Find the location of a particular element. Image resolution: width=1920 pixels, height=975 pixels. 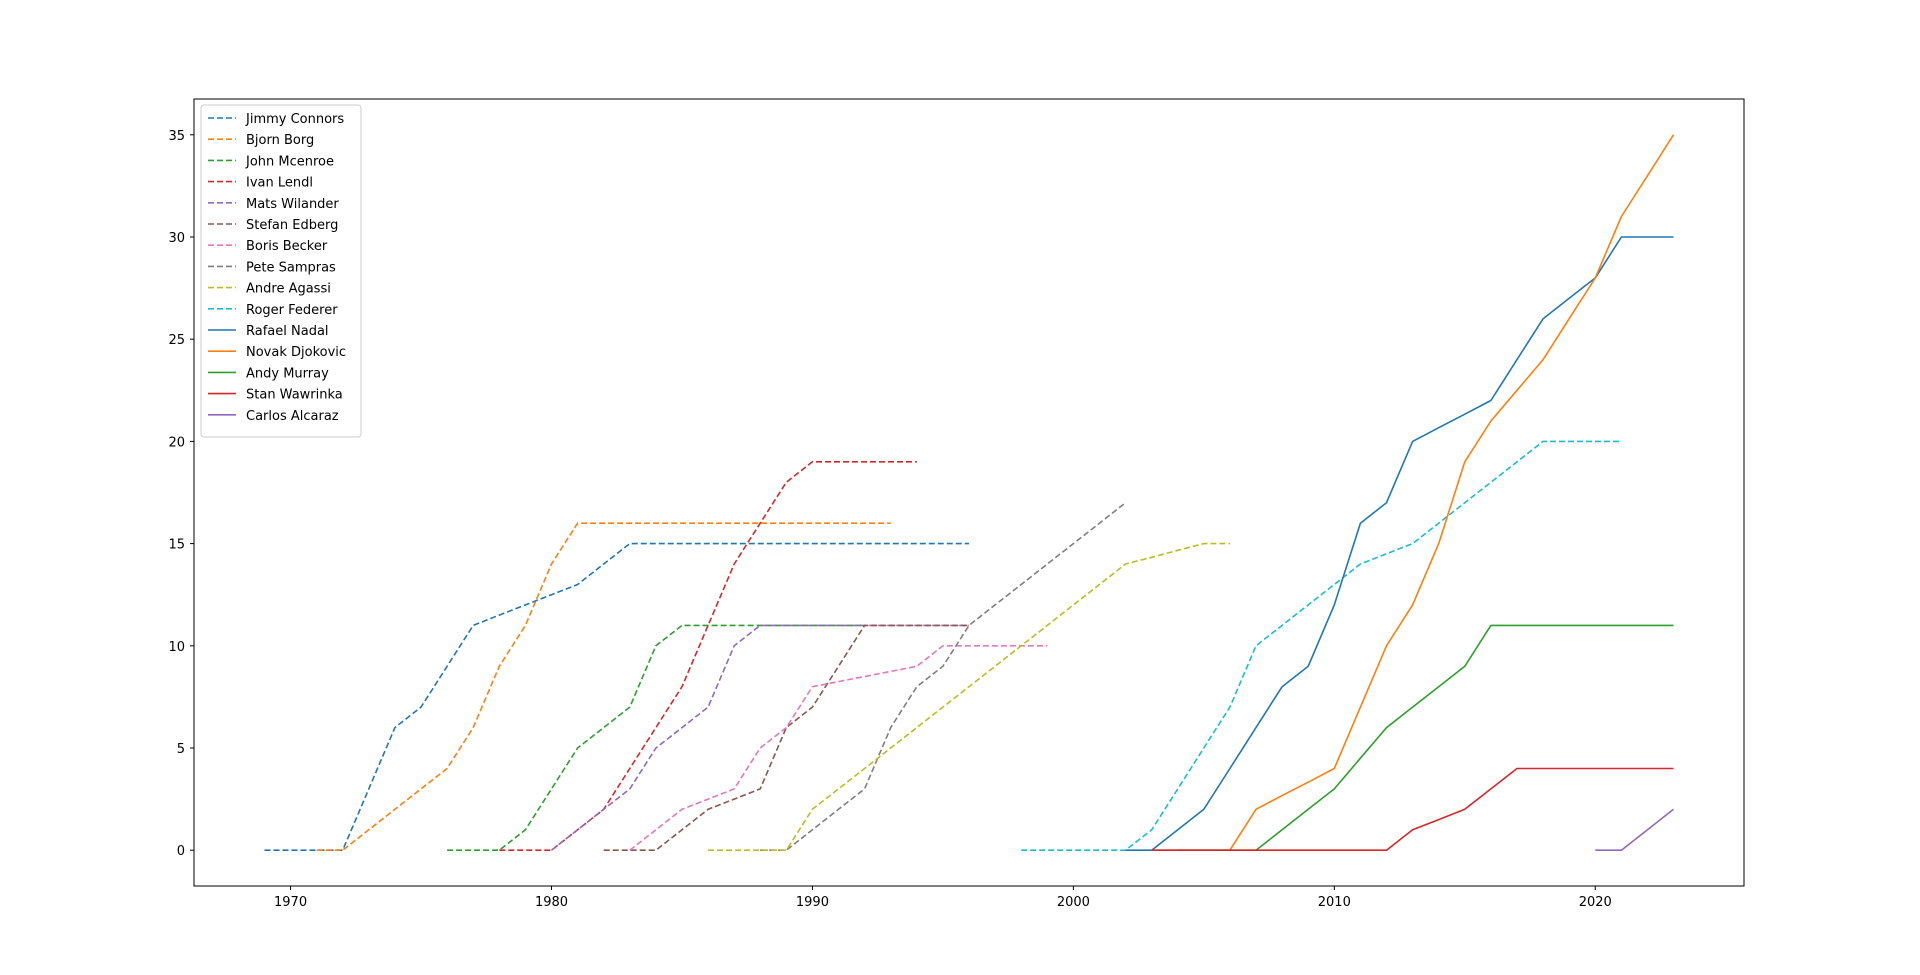

legend-label-jimmy-connors: Jimmy Connors is located at coordinates (294, 119).